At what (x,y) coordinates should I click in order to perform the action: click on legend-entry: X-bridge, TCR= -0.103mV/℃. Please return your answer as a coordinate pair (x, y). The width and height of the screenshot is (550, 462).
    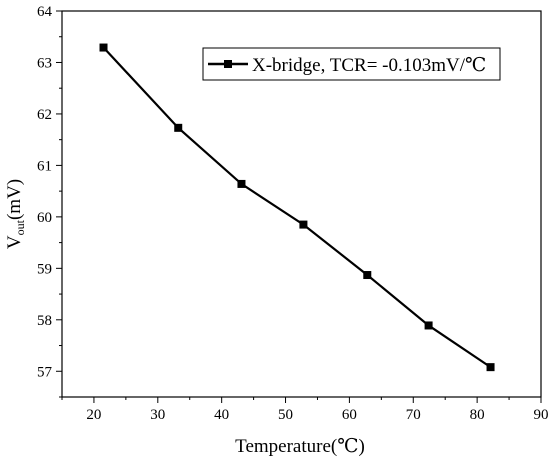
    Looking at the image, I should click on (369, 65).